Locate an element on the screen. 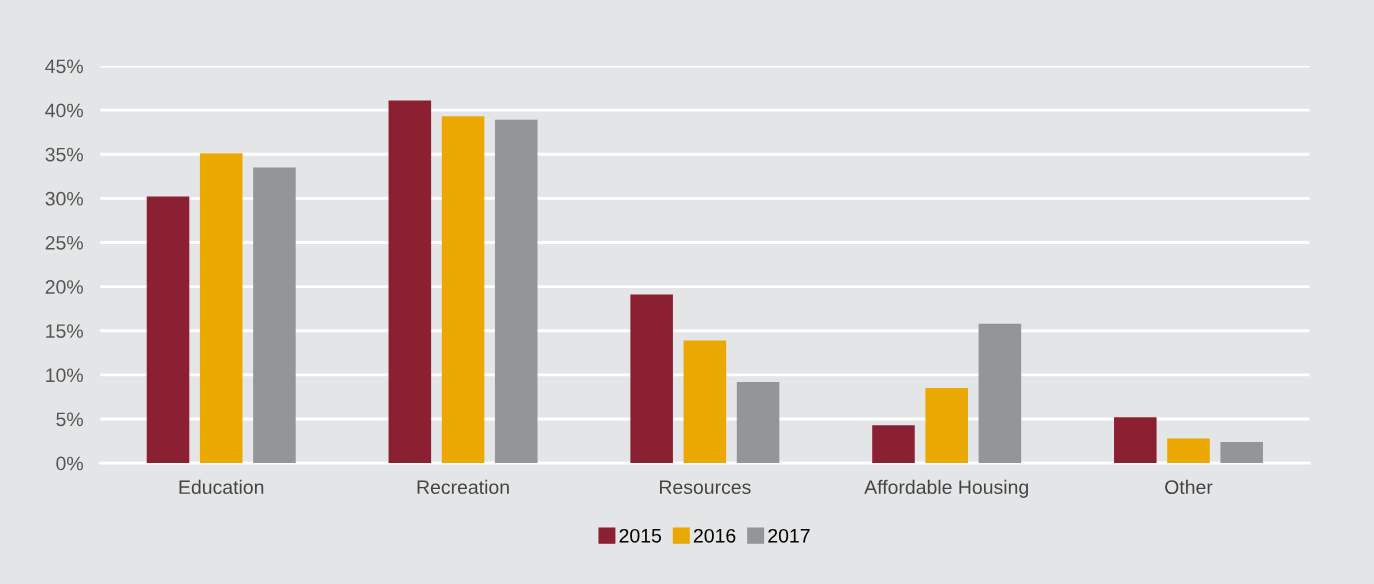 The image size is (1374, 584). y-tick-label: 15% is located at coordinates (64, 331).